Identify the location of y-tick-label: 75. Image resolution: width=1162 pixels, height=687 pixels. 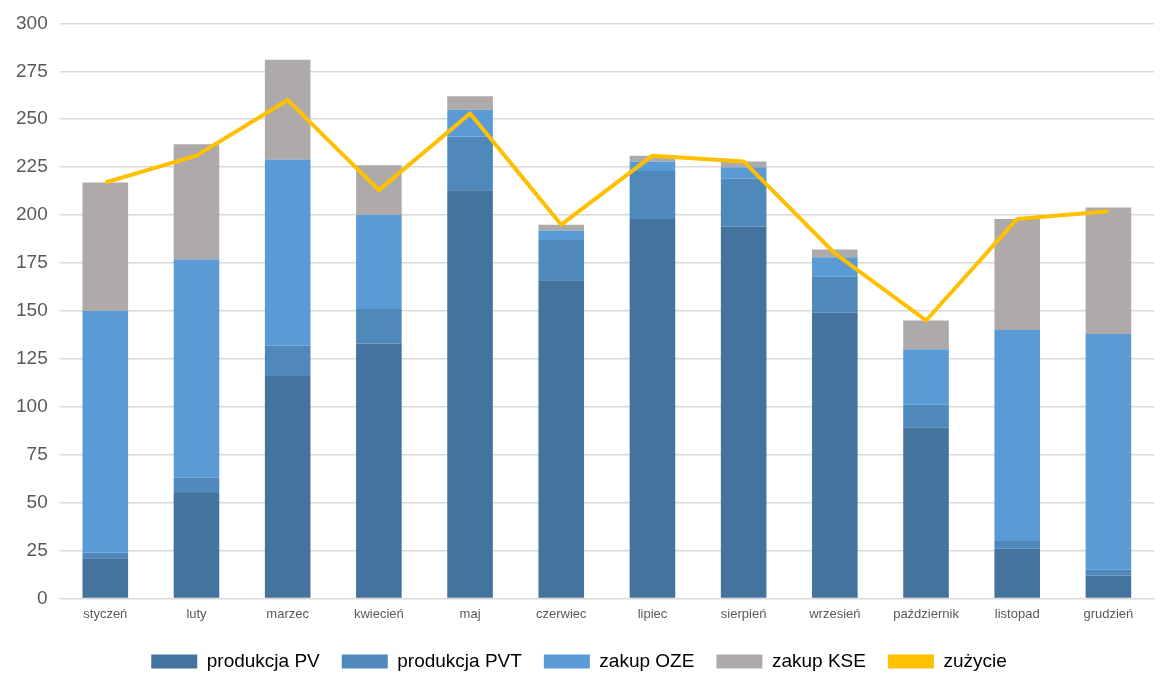
(37, 453).